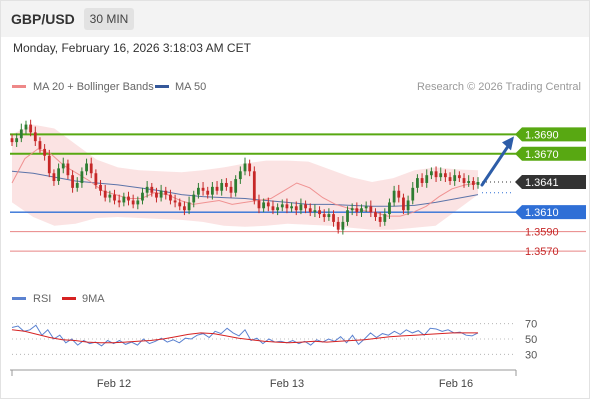 This screenshot has width=590, height=400. Describe the element at coordinates (295, 18) in the screenshot. I see `chart-header: GBP/USD 30 MIN` at that location.